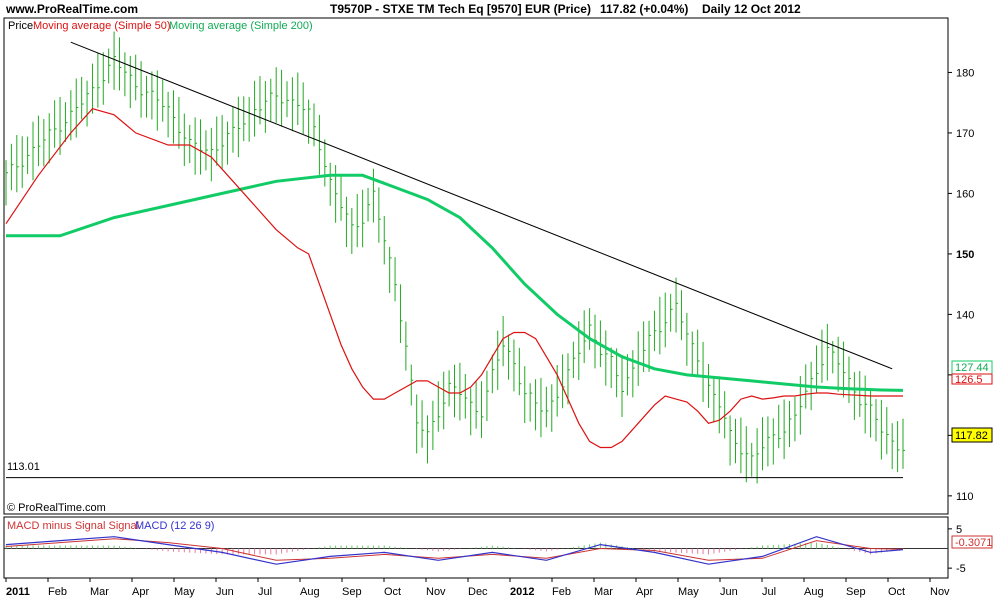 Image resolution: width=1000 pixels, height=600 pixels. I want to click on x-tick-label: 2012, so click(522, 592).